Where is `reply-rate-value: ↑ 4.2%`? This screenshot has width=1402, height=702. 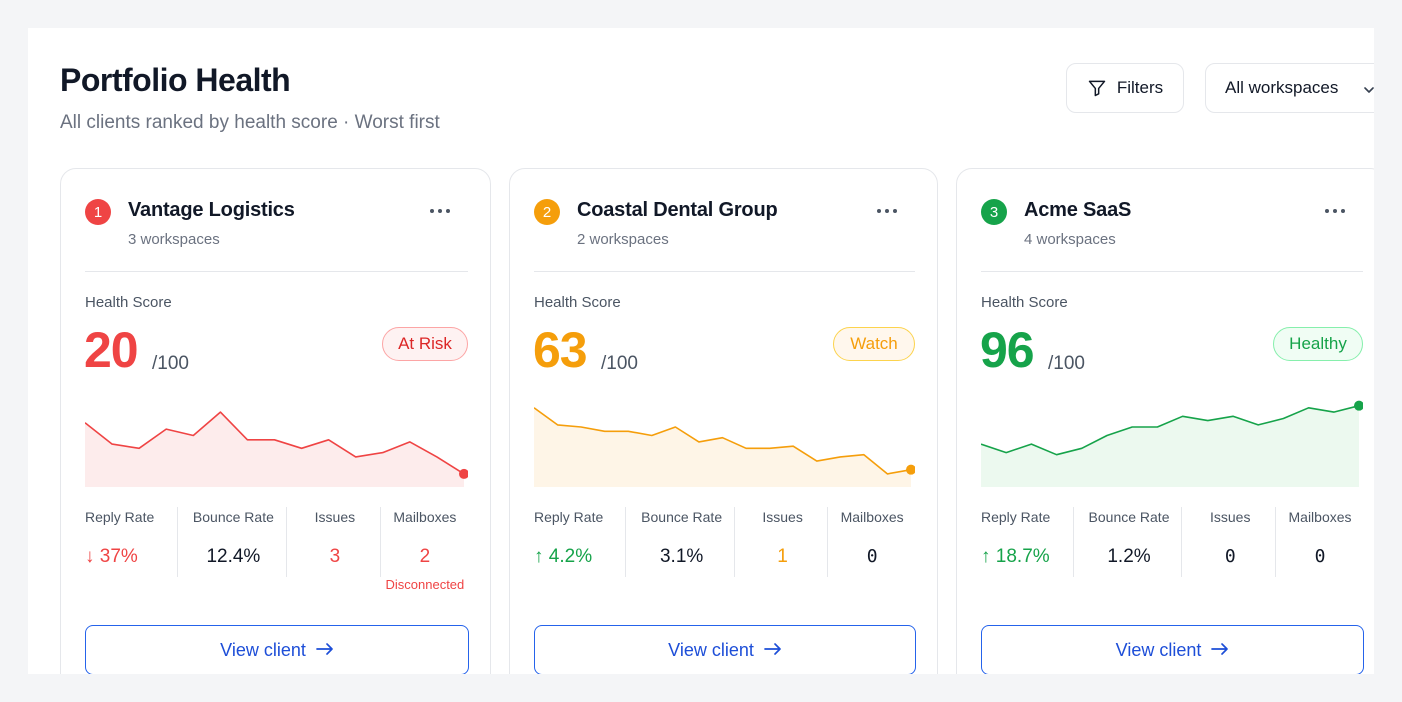 reply-rate-value: ↑ 4.2% is located at coordinates (563, 556).